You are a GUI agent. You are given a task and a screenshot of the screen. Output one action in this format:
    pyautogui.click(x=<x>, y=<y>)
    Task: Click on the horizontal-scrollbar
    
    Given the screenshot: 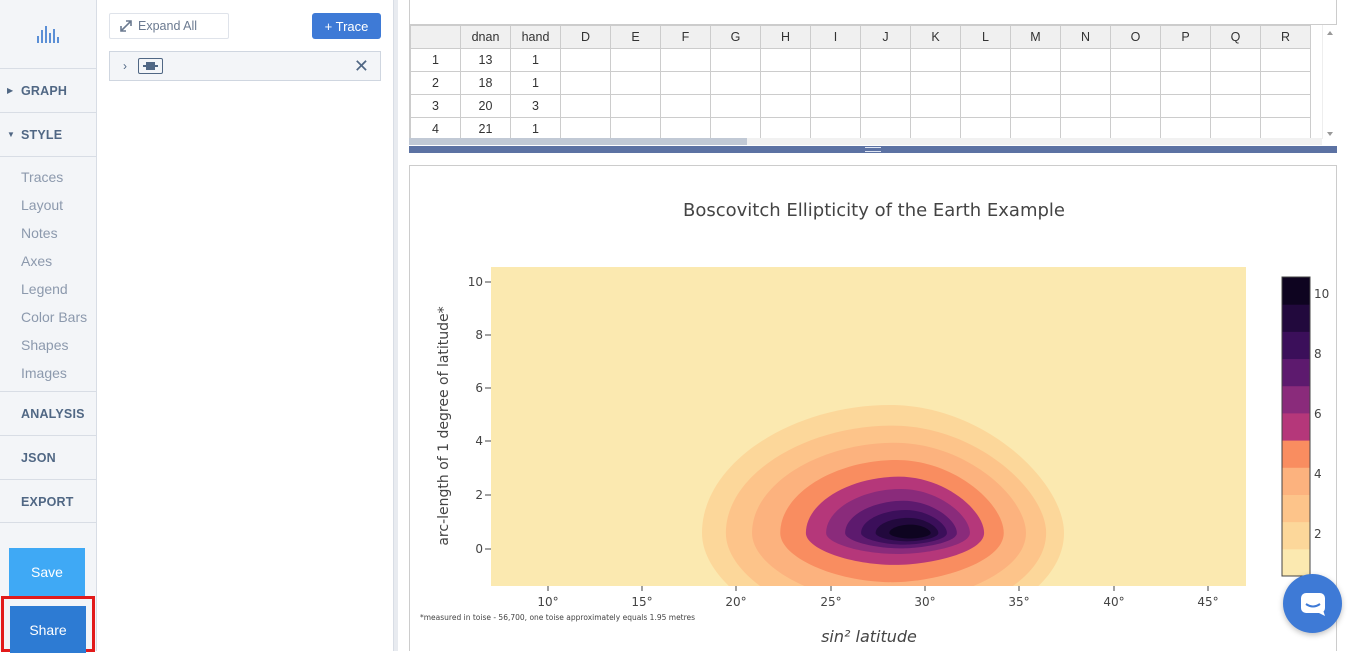 What is the action you would take?
    pyautogui.click(x=865, y=141)
    